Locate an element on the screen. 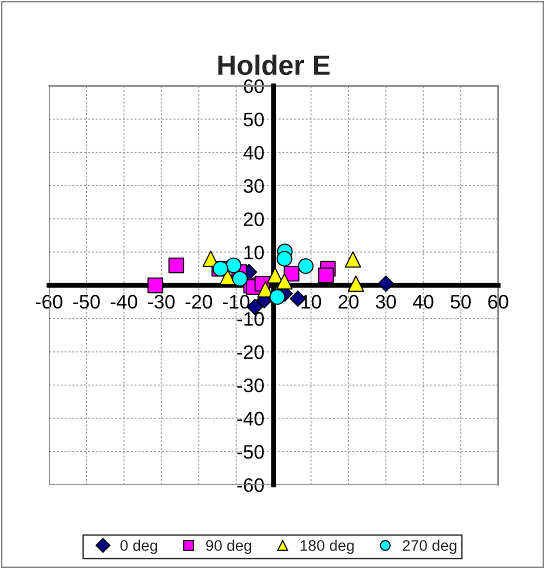  y-tick-label: -60 is located at coordinates (250, 485).